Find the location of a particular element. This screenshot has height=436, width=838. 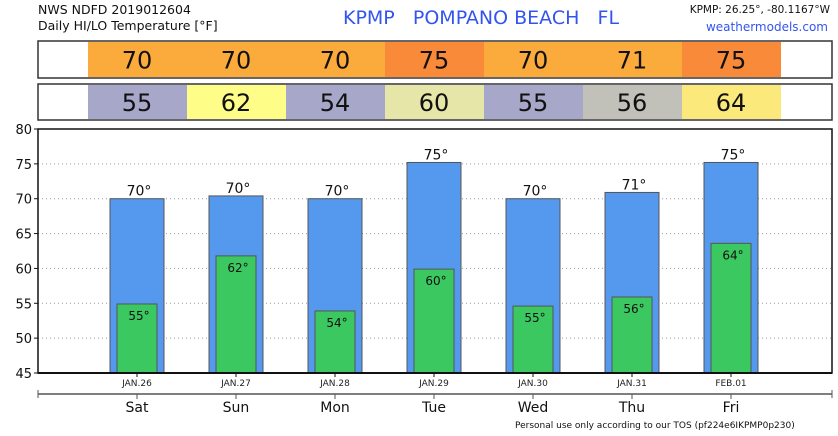

source-label: NWS NDFD 2019012604 is located at coordinates (114, 9).